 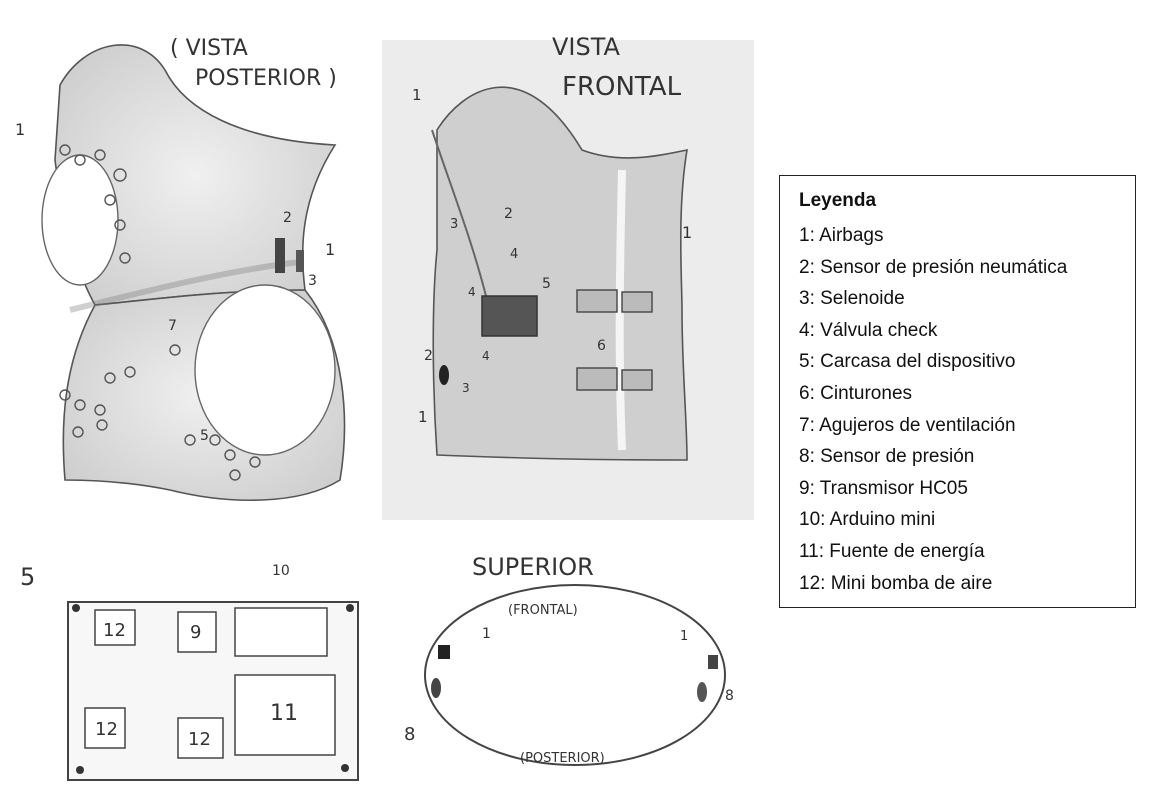 I want to click on legend-item: 6: Cinturones, so click(x=856, y=393).